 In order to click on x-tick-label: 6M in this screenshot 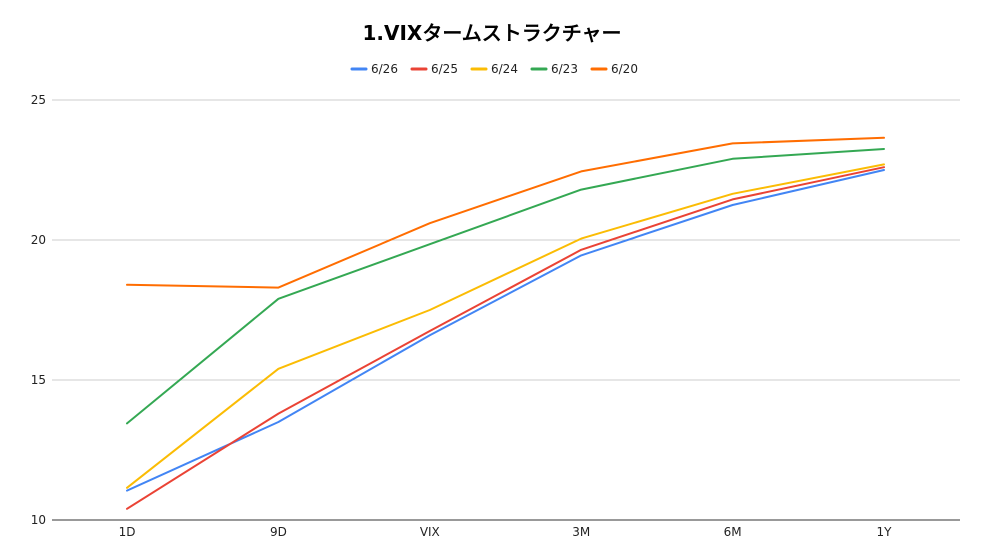, I will do `click(733, 532)`.